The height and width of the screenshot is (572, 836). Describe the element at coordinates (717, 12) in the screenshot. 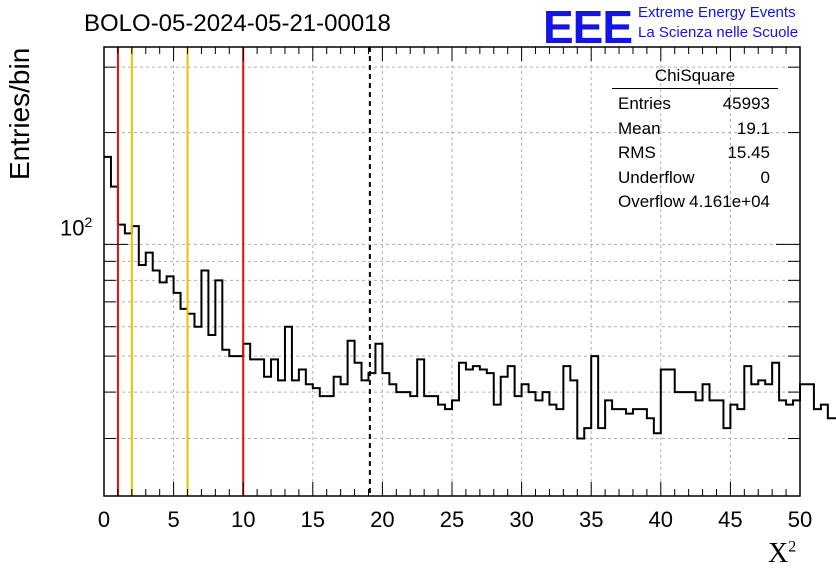

I see `logo-line-1: Extreme Energy Events` at that location.